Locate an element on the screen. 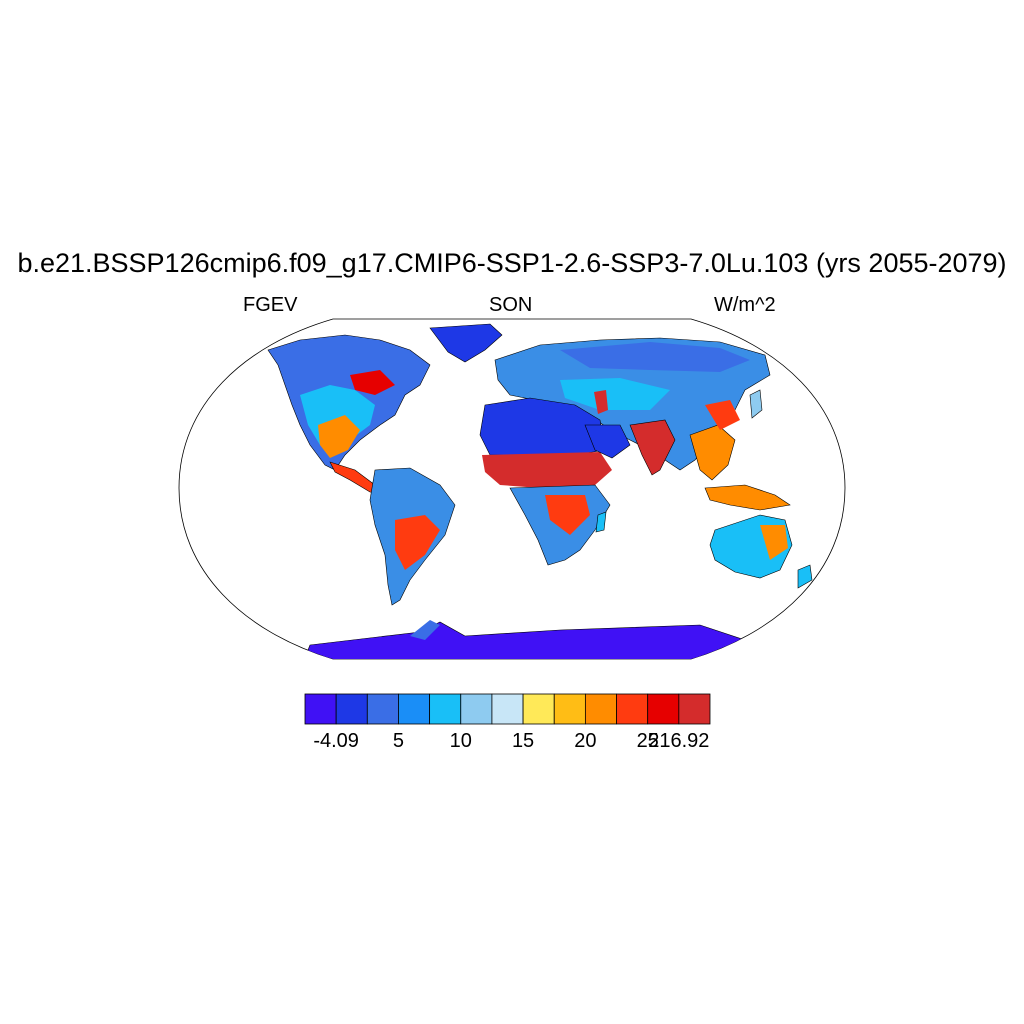 The image size is (1024, 1024). great-lakes-hot is located at coordinates (372, 382).